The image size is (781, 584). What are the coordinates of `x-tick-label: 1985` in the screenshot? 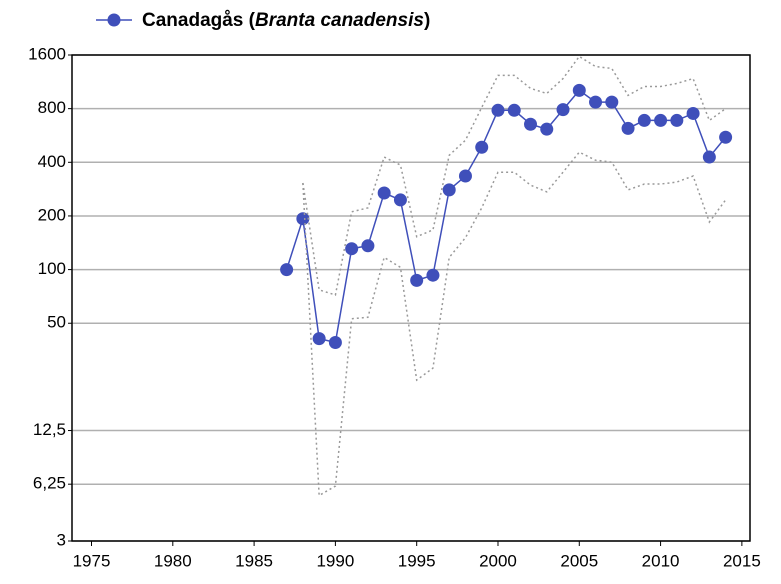 It's located at (254, 560).